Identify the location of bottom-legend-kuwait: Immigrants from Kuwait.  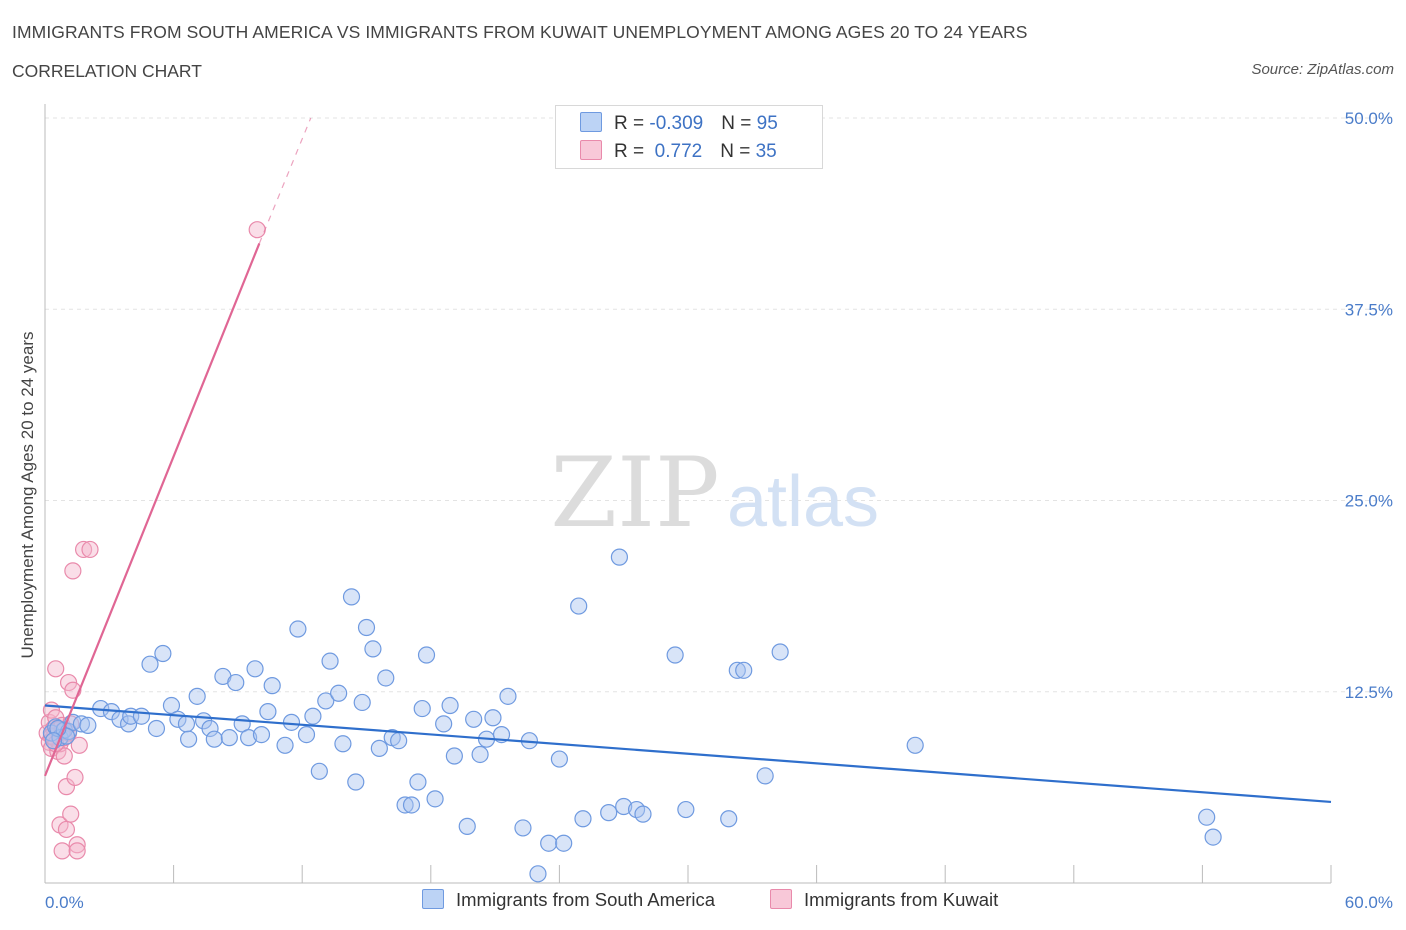
(884, 900).